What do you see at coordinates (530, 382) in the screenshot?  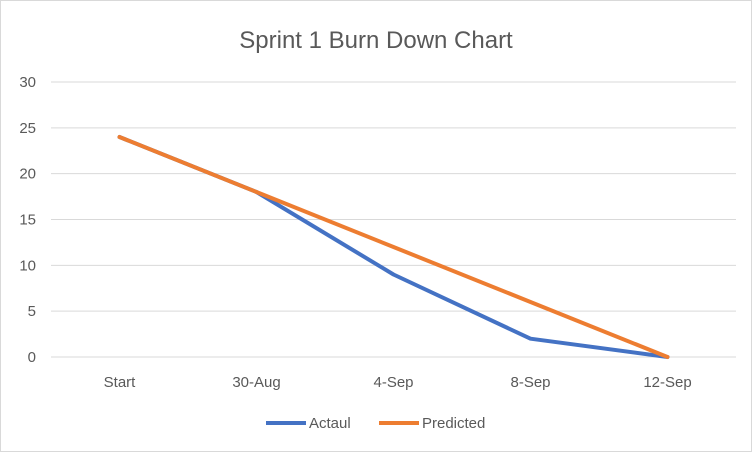 I see `x-tick-label: 8-Sep` at bounding box center [530, 382].